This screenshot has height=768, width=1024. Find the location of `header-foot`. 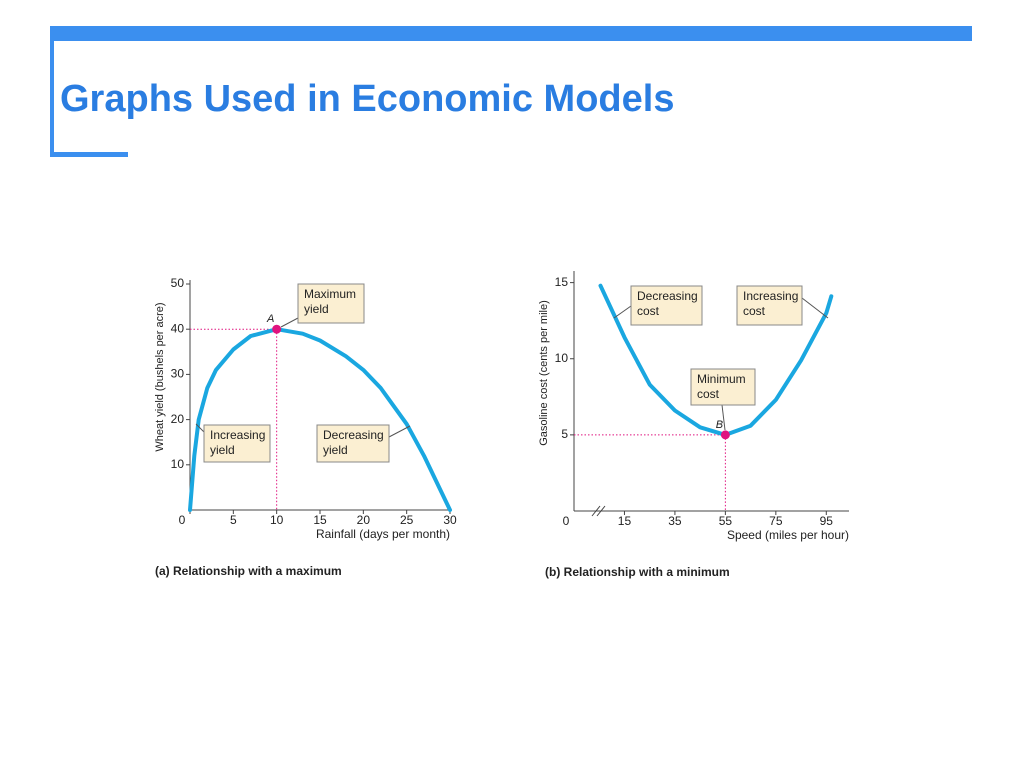

header-foot is located at coordinates (89, 154).